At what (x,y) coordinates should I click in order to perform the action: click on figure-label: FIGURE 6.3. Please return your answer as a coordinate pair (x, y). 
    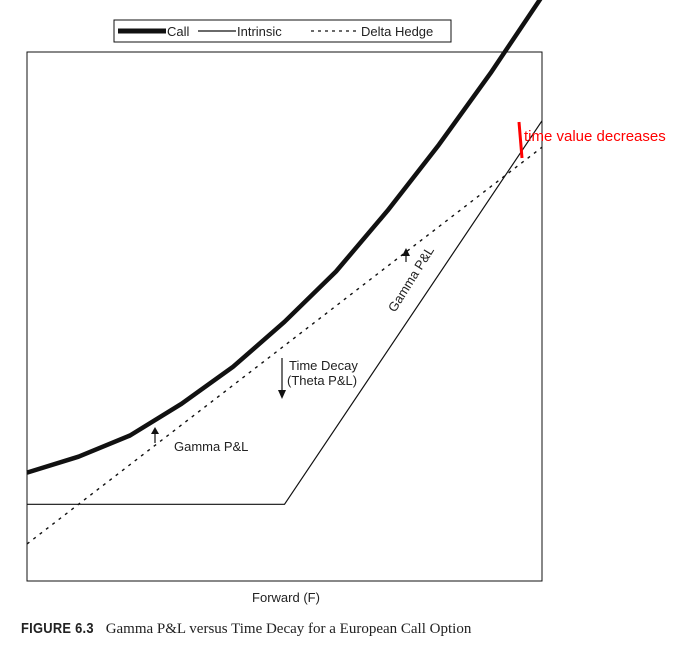
    Looking at the image, I should click on (57, 628).